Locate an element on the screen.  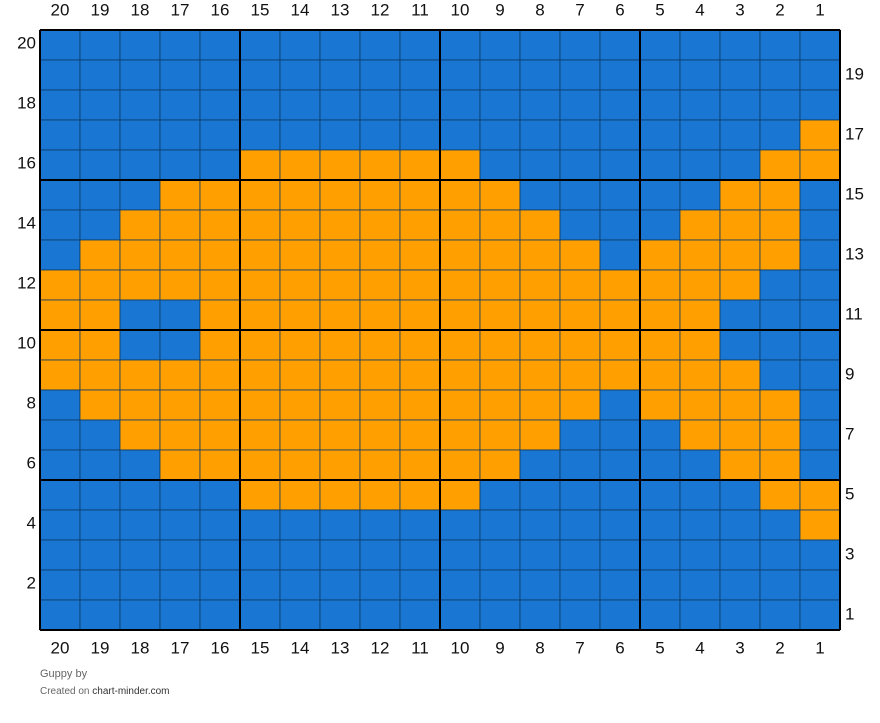
row-number: 18 is located at coordinates (26, 102).